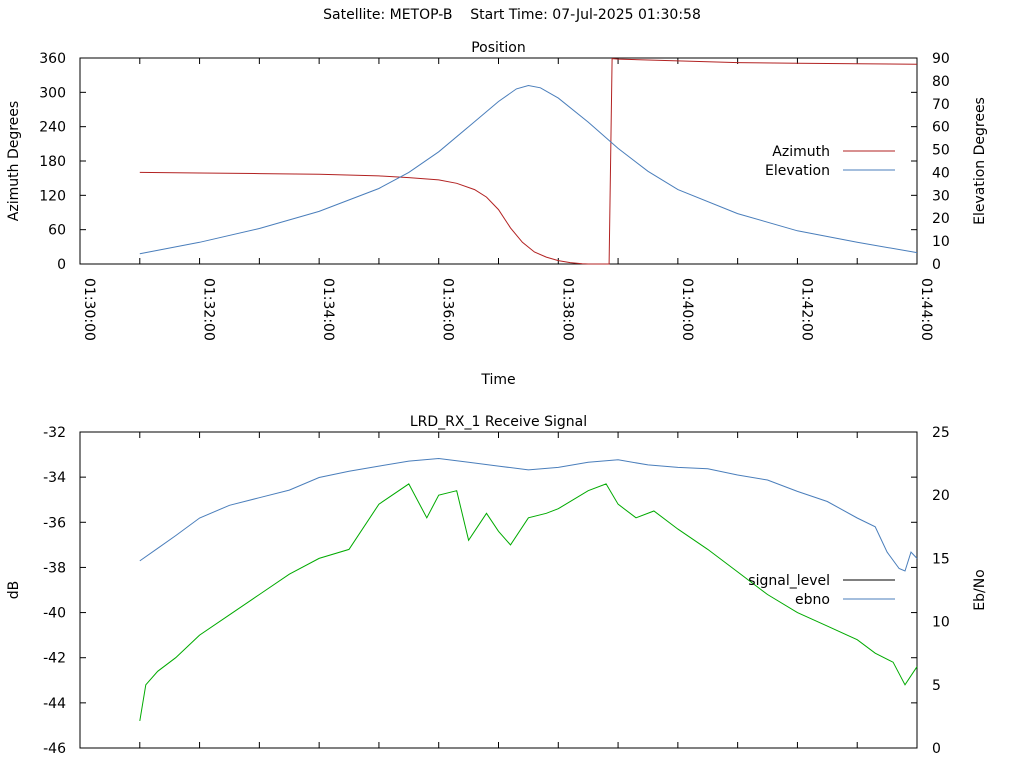 The height and width of the screenshot is (768, 1024). What do you see at coordinates (498, 422) in the screenshot?
I see `chart-title: LRD_RX_1 Receive Signal` at bounding box center [498, 422].